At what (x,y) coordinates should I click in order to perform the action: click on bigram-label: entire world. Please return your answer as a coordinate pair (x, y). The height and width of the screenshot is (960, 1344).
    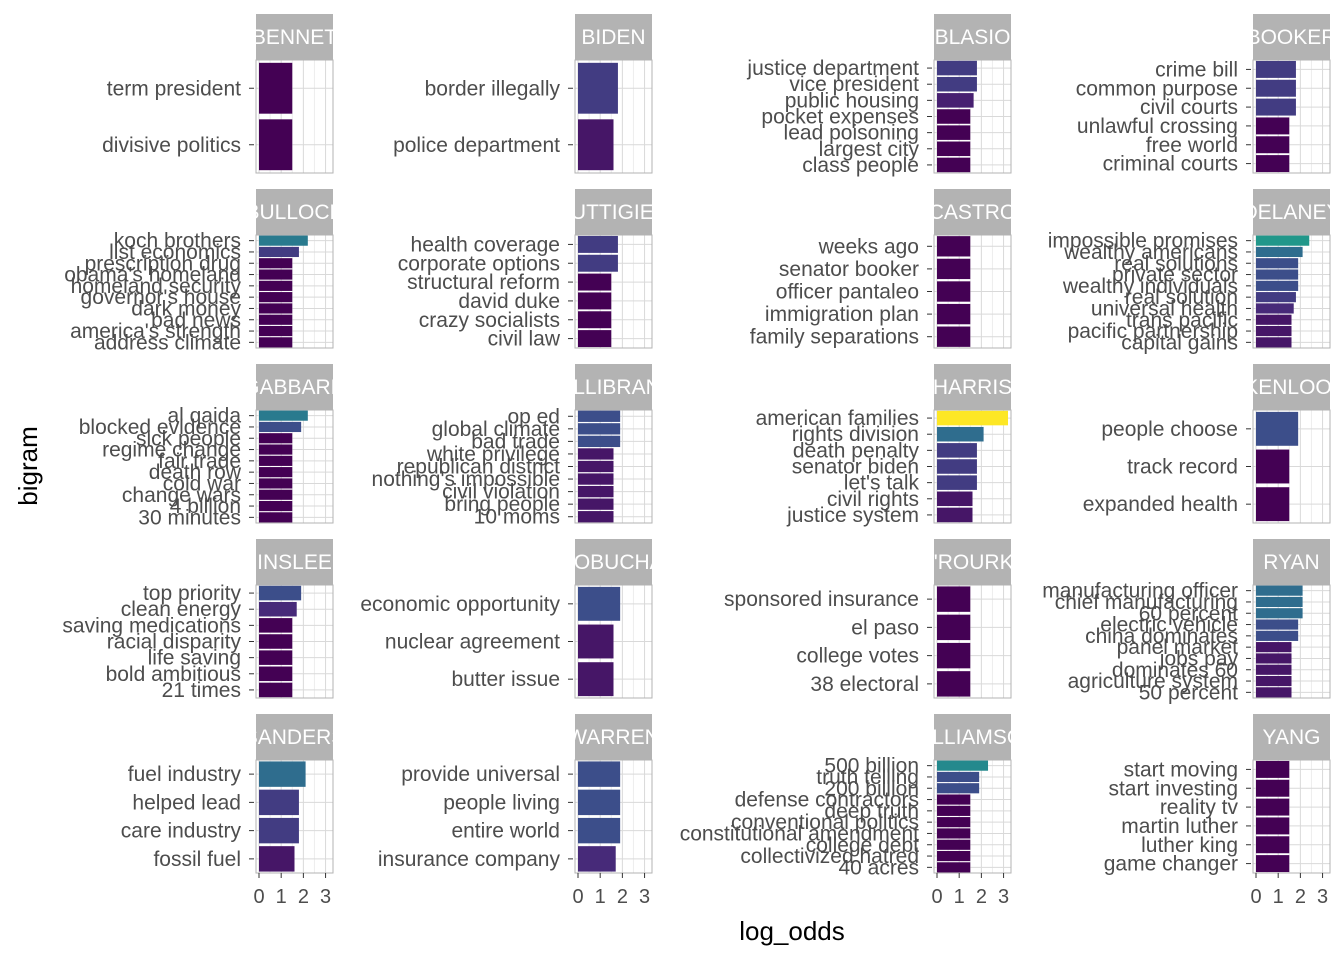
    Looking at the image, I should click on (505, 831).